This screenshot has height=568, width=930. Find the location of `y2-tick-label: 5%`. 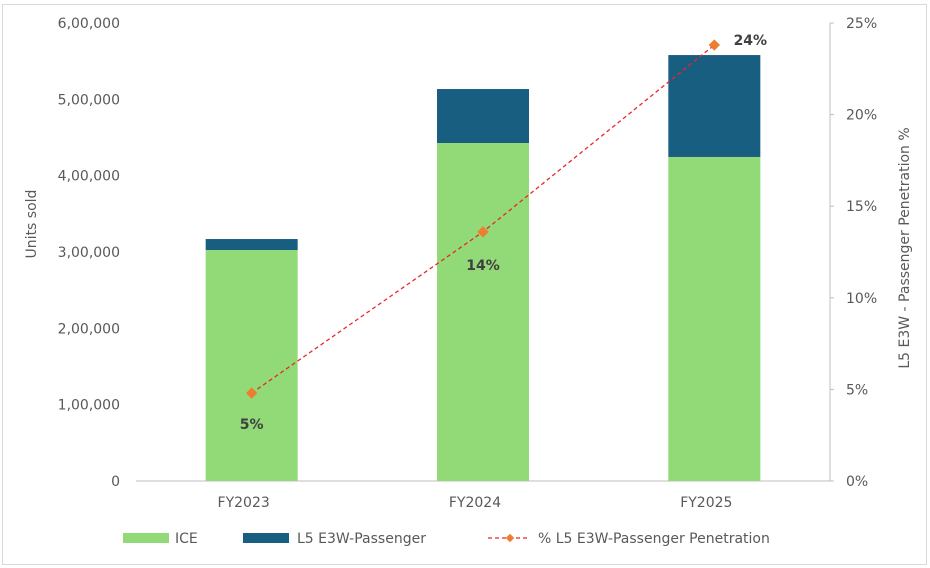

y2-tick-label: 5% is located at coordinates (857, 390).